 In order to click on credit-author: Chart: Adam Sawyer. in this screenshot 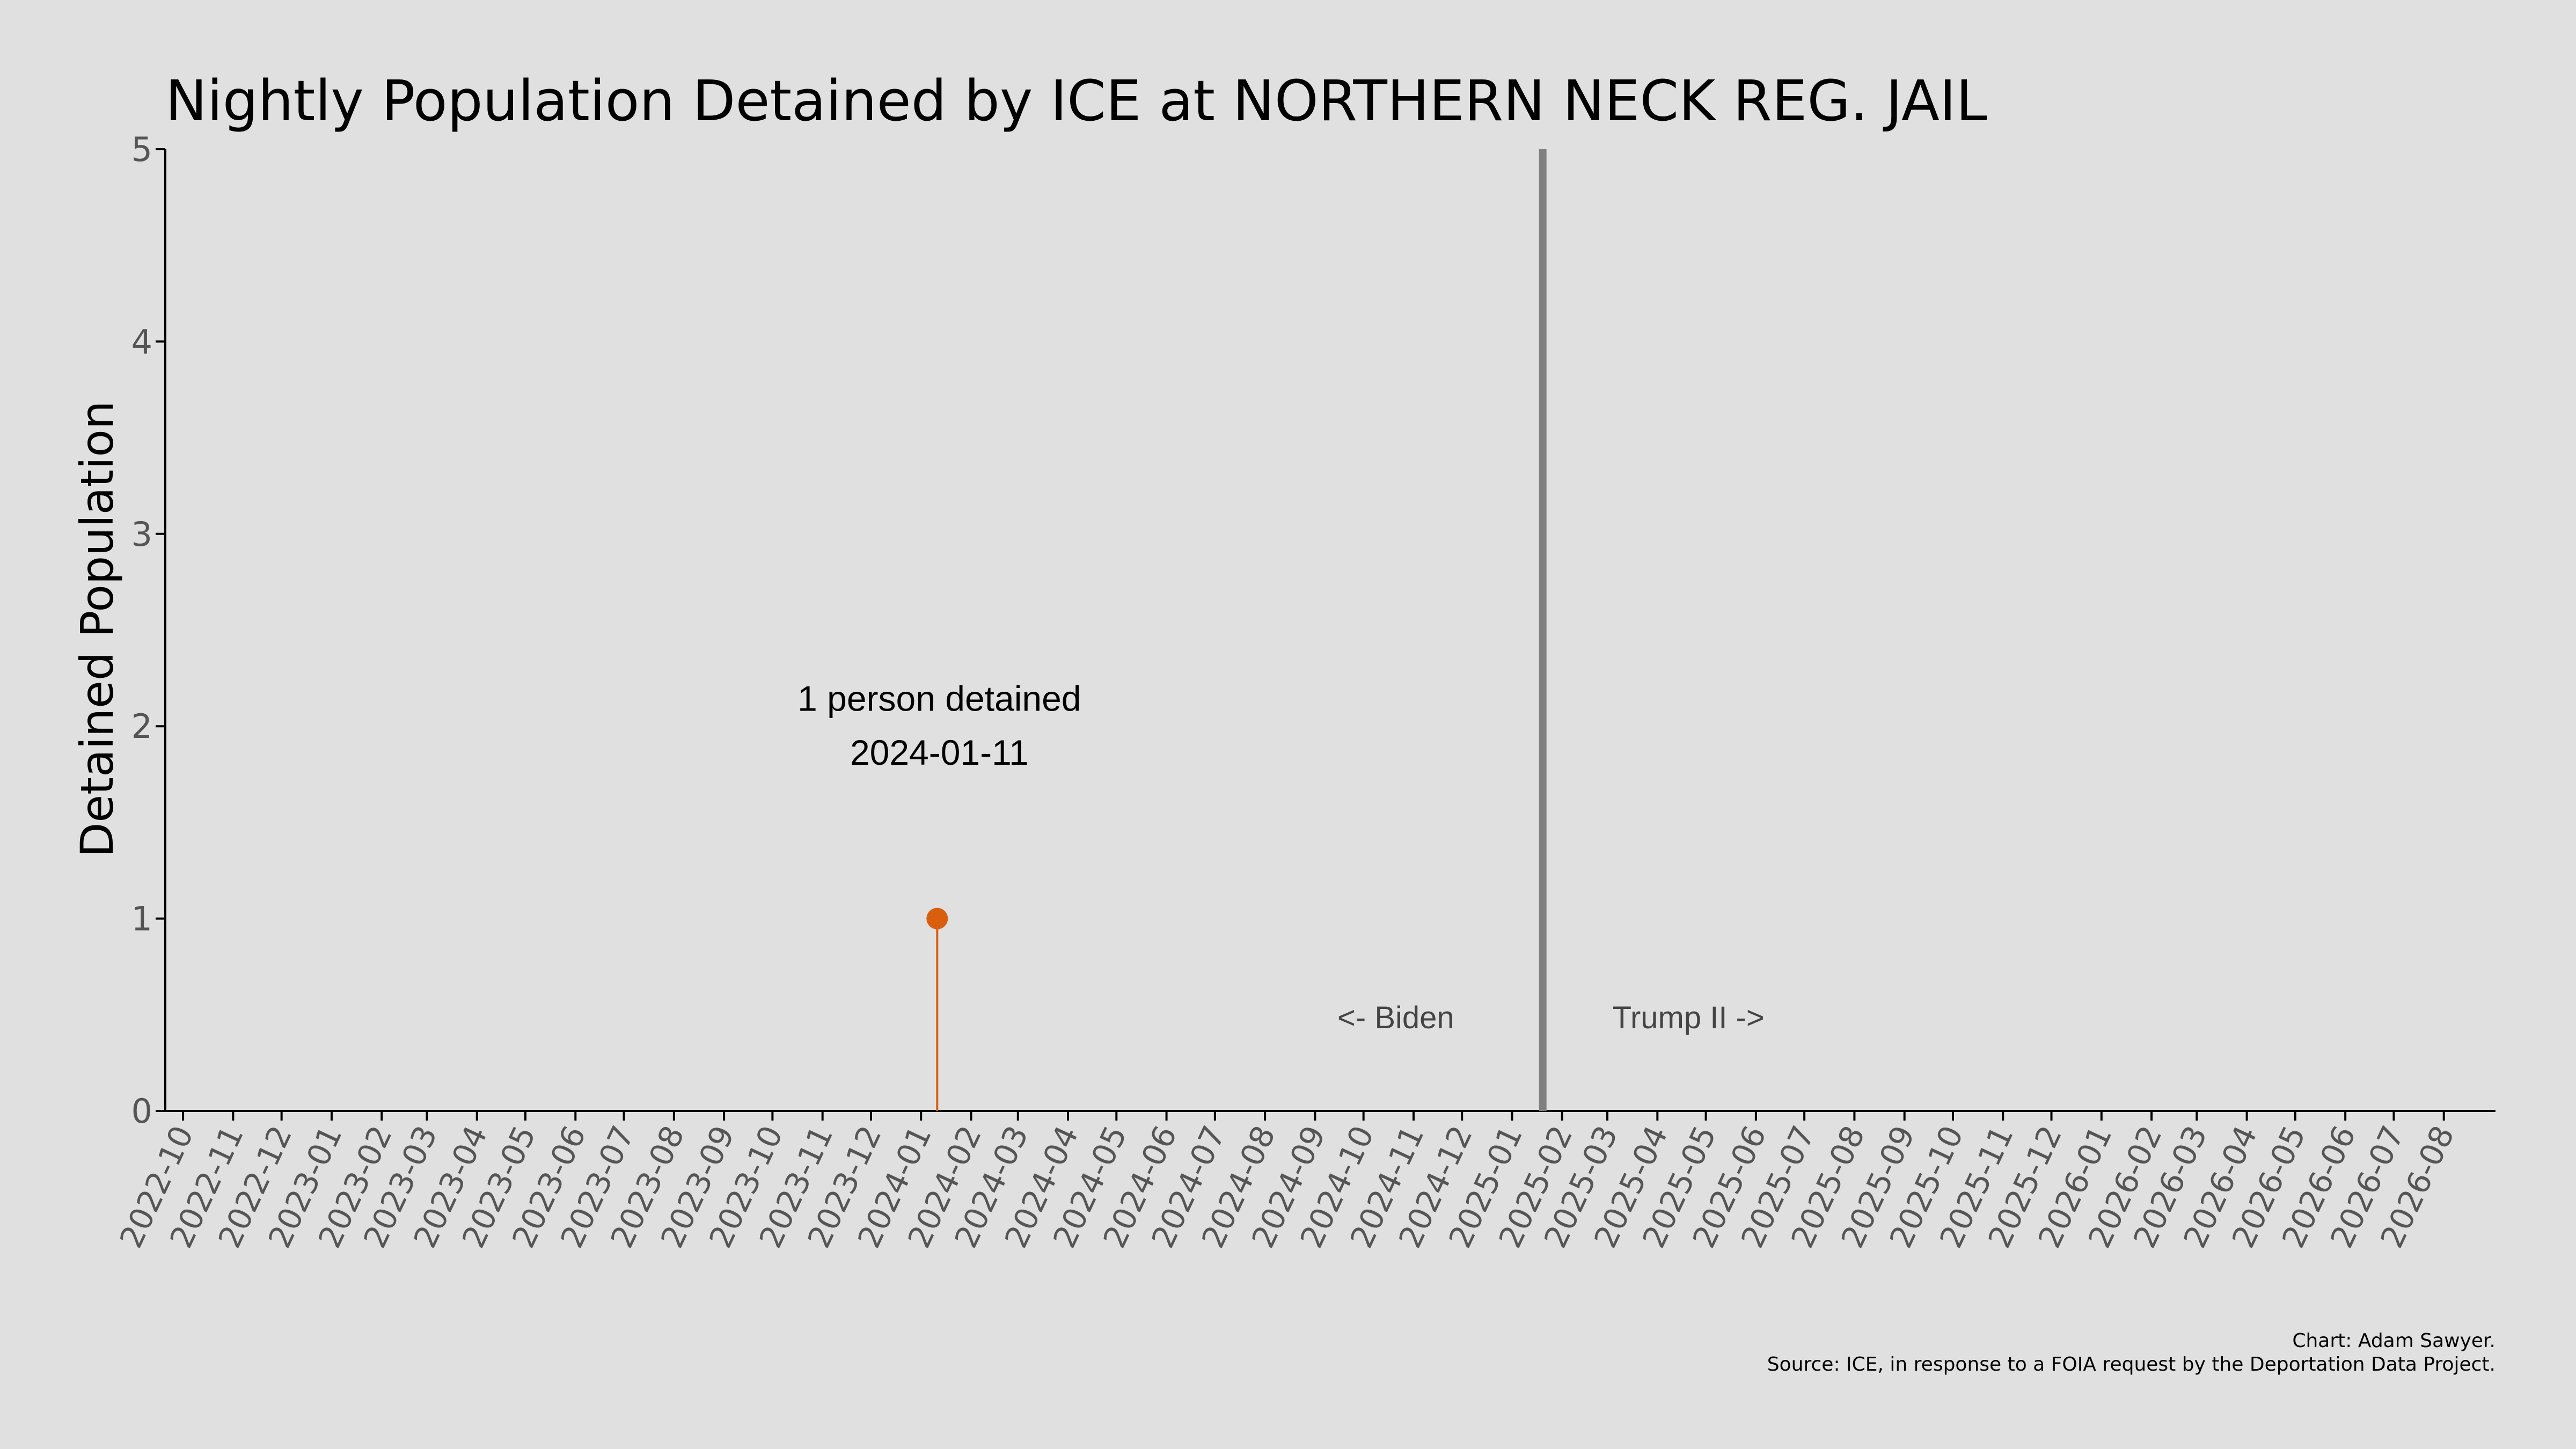, I will do `click(2394, 1341)`.